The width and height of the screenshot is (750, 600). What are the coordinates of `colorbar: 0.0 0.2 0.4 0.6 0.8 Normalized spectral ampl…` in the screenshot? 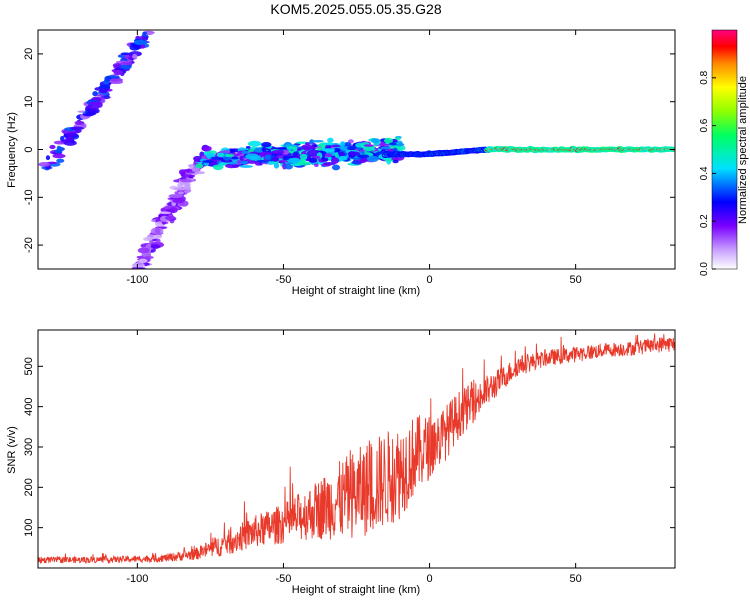 It's located at (724, 152).